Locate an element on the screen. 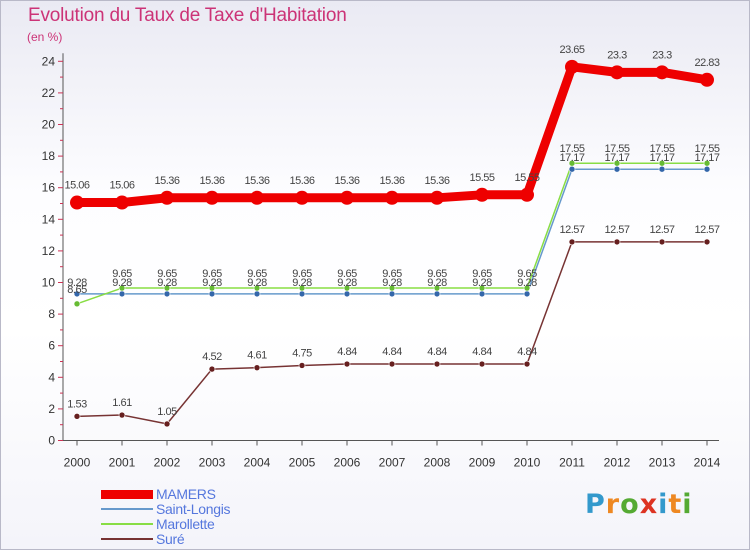  data-label: 22.83 is located at coordinates (706, 63).